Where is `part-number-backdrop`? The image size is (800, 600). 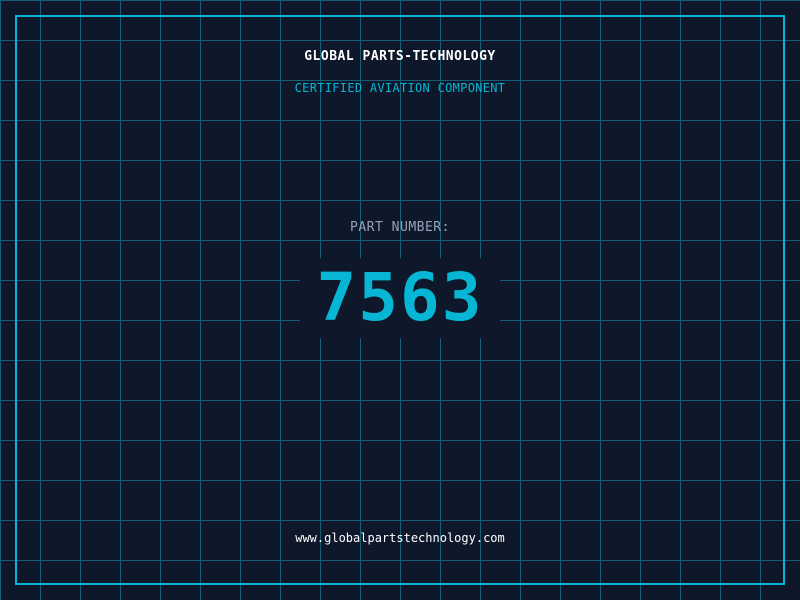 part-number-backdrop is located at coordinates (400, 298).